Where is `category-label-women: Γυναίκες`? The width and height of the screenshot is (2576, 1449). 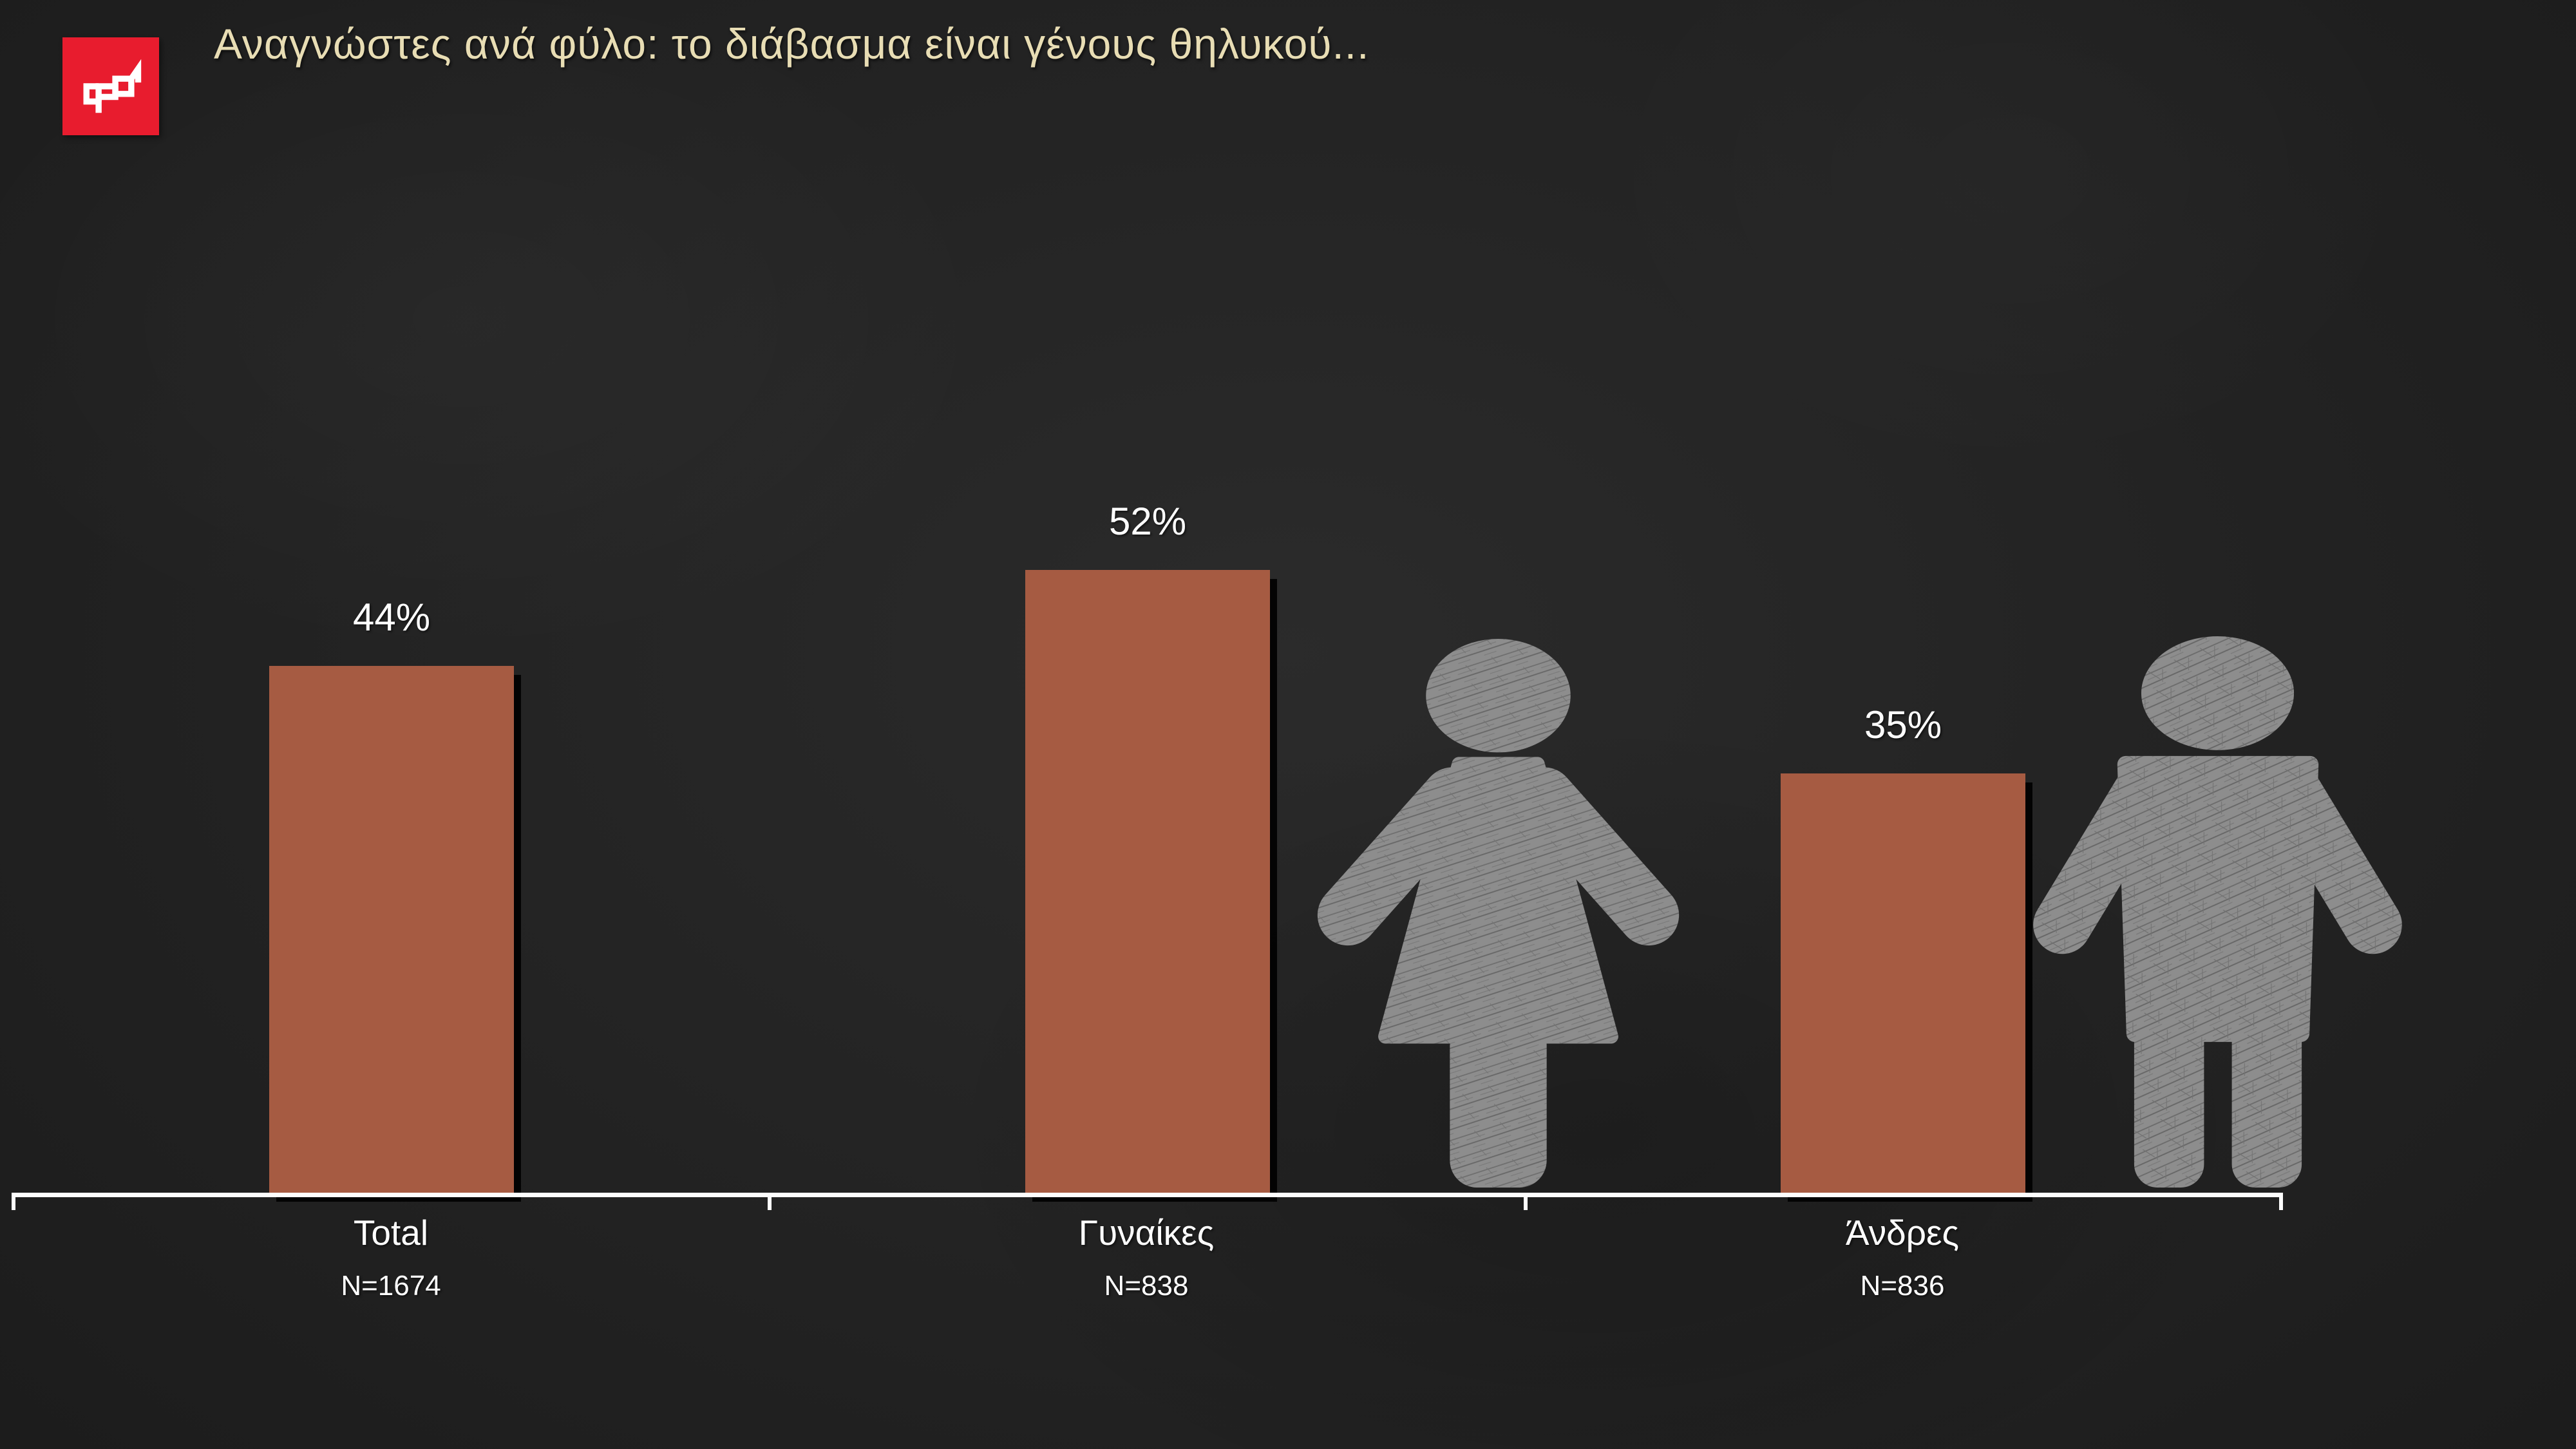 category-label-women: Γυναίκες is located at coordinates (1146, 1233).